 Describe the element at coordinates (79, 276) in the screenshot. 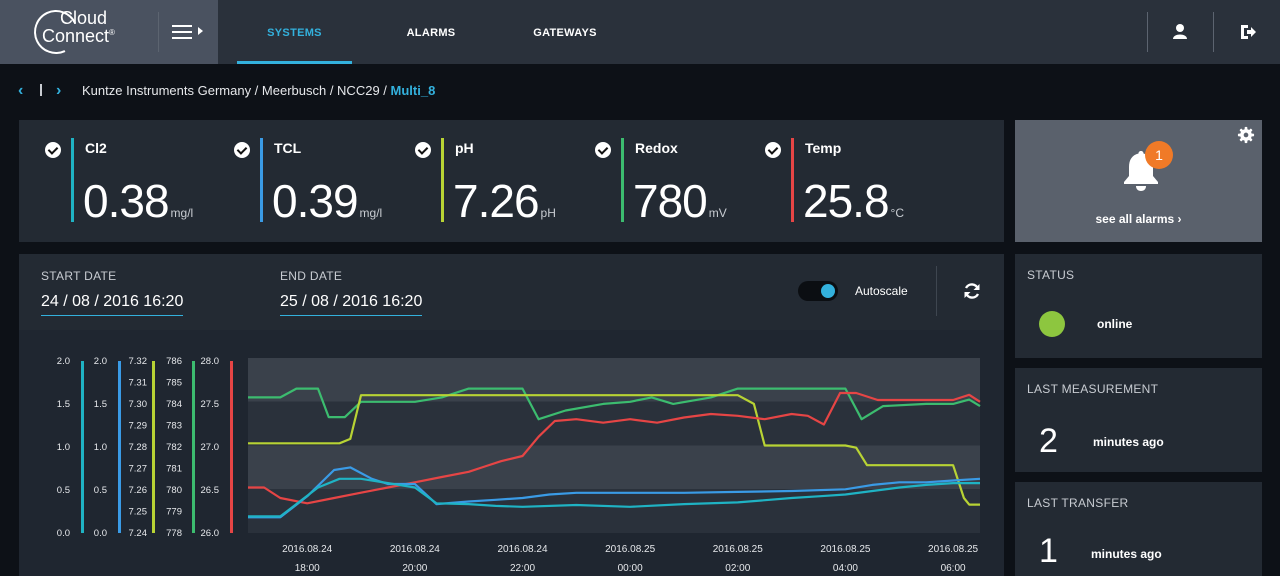

I see `start-date-label: START DATE` at that location.